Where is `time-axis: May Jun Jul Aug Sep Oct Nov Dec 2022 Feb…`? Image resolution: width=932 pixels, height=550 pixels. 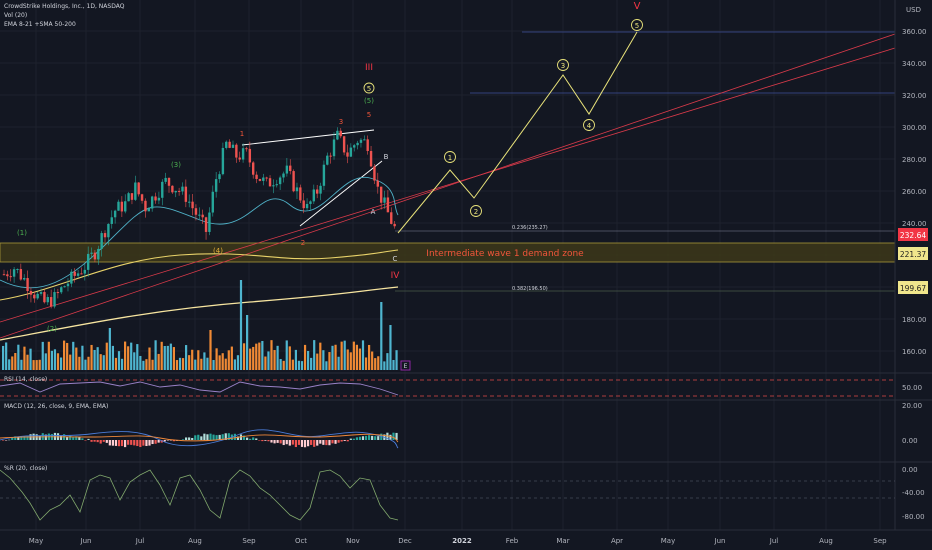 time-axis: May Jun Jul Aug Sep Oct Nov Dec 2022 Feb… is located at coordinates (458, 541).